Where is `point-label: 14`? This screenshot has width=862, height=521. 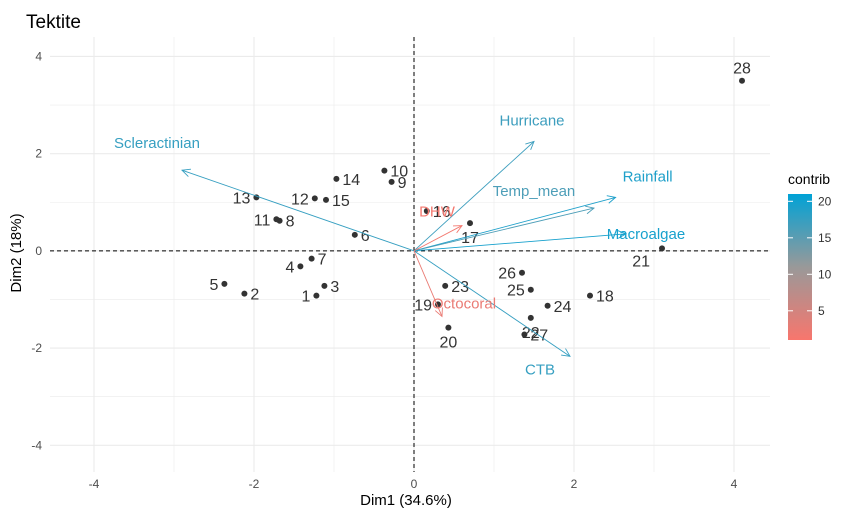
point-label: 14 is located at coordinates (351, 180).